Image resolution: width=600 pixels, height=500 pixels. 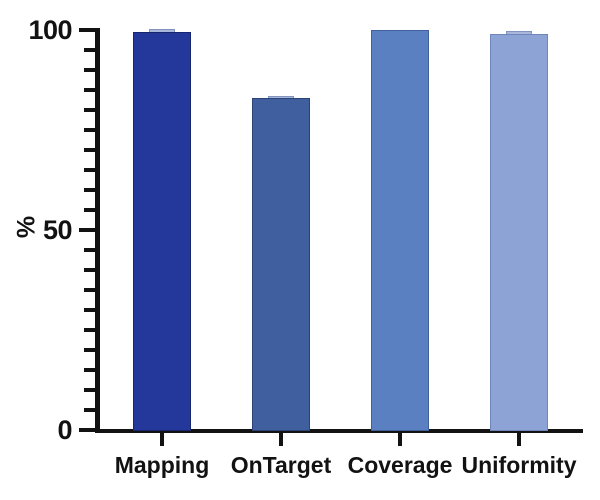 I want to click on category-label: Uniformity, so click(x=519, y=465).